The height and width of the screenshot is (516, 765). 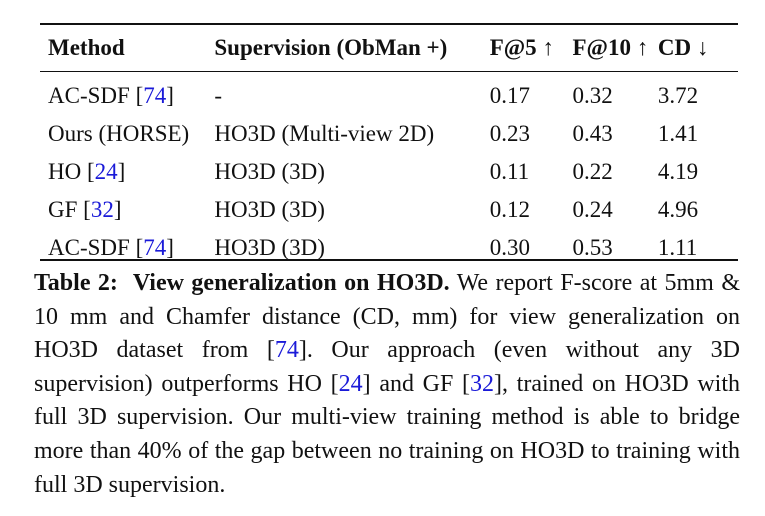 What do you see at coordinates (389, 260) in the screenshot?
I see `table-bottom-rule` at bounding box center [389, 260].